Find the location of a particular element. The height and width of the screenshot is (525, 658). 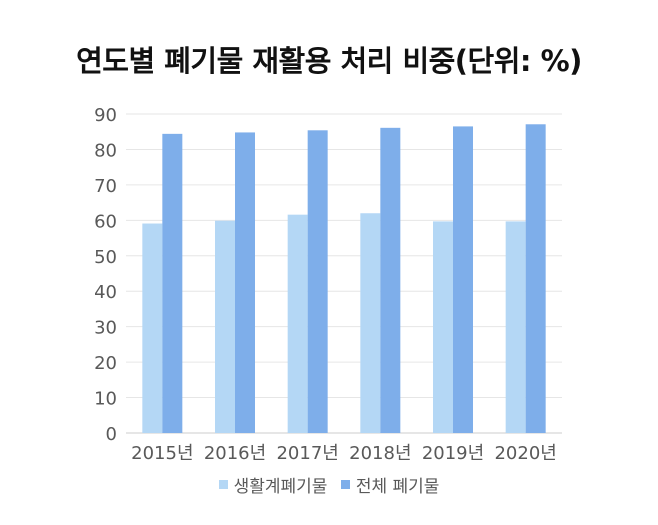

x-tick-label: 2018년 is located at coordinates (380, 453).